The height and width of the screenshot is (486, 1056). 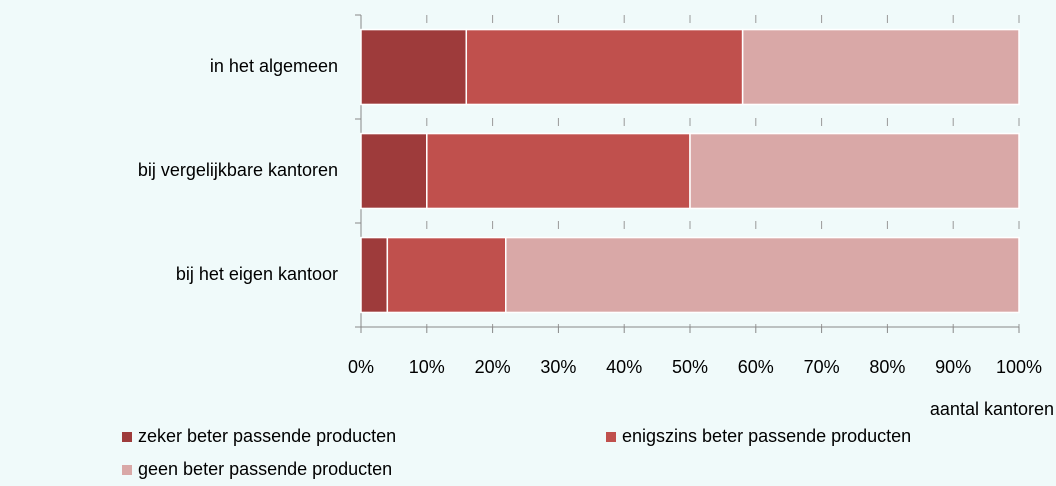 I want to click on x-tick-label: 80%, so click(x=887, y=367).